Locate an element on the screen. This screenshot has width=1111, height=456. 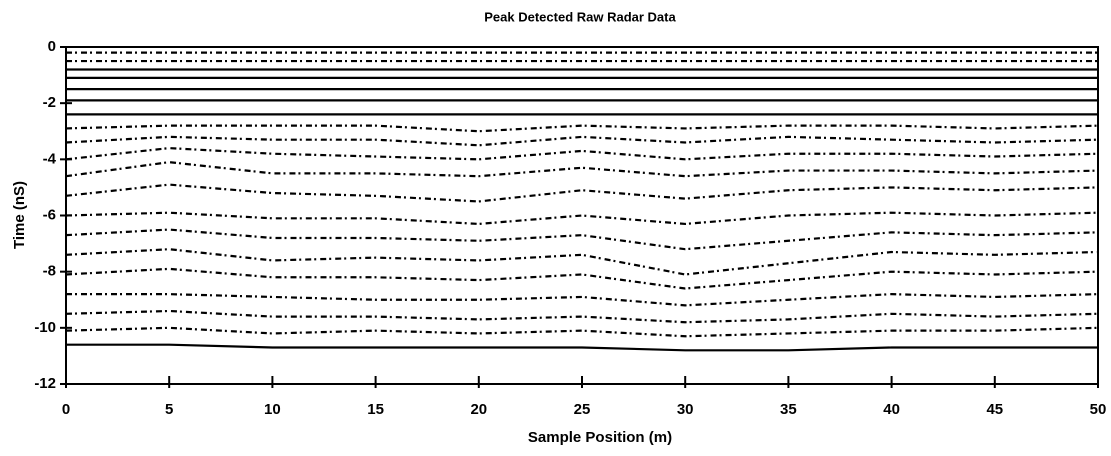
x-tick-label: 30 is located at coordinates (685, 409).